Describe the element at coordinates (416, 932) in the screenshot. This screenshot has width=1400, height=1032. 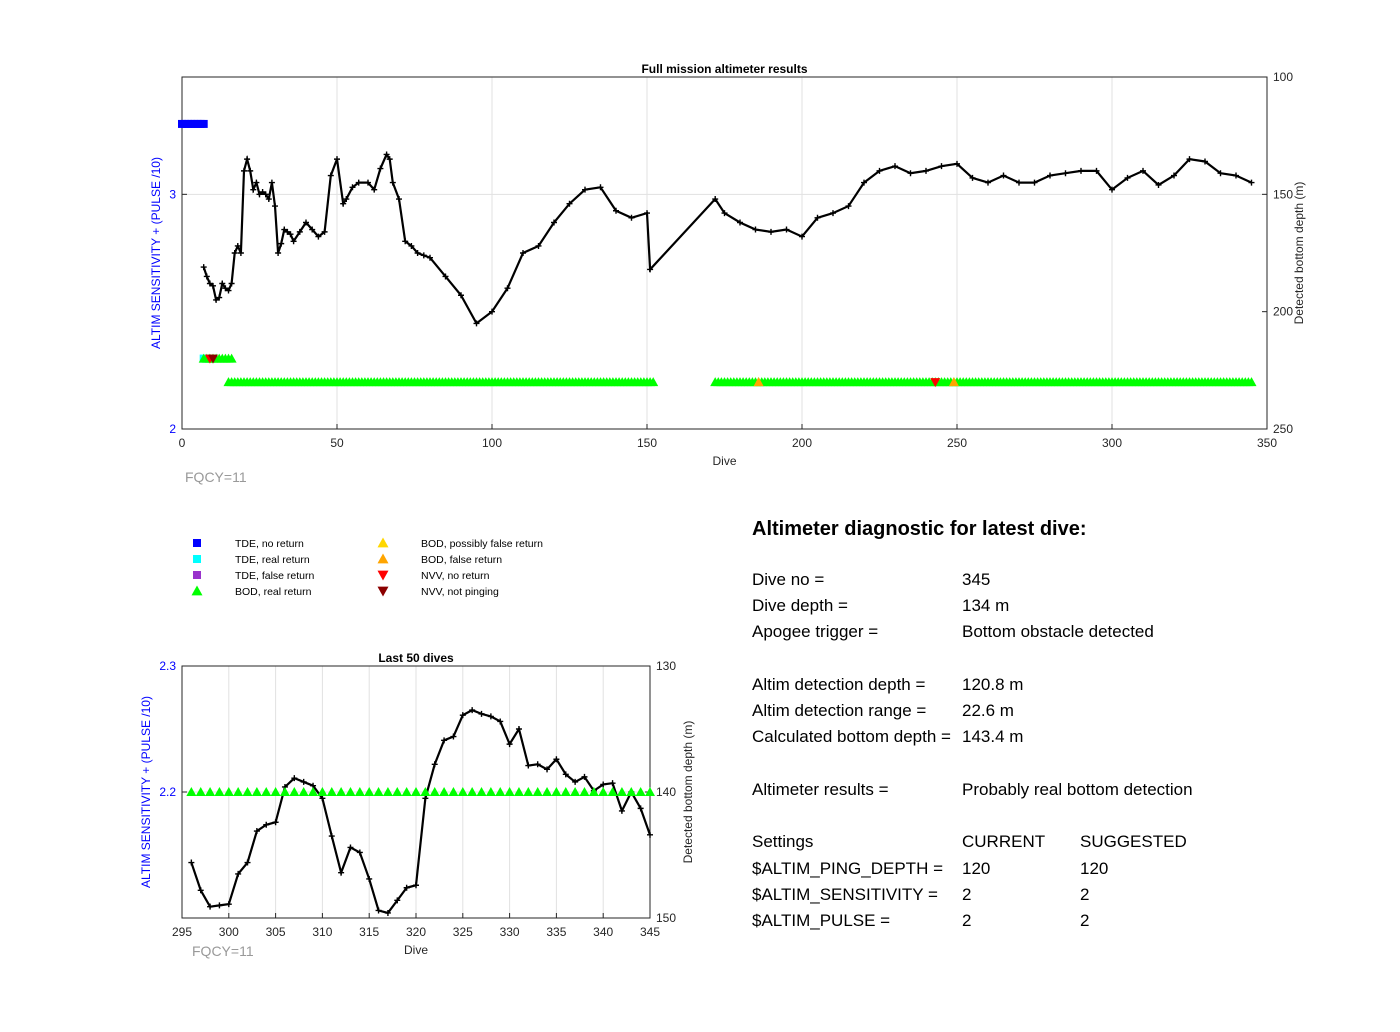
I see `x-tick-label: 320` at that location.